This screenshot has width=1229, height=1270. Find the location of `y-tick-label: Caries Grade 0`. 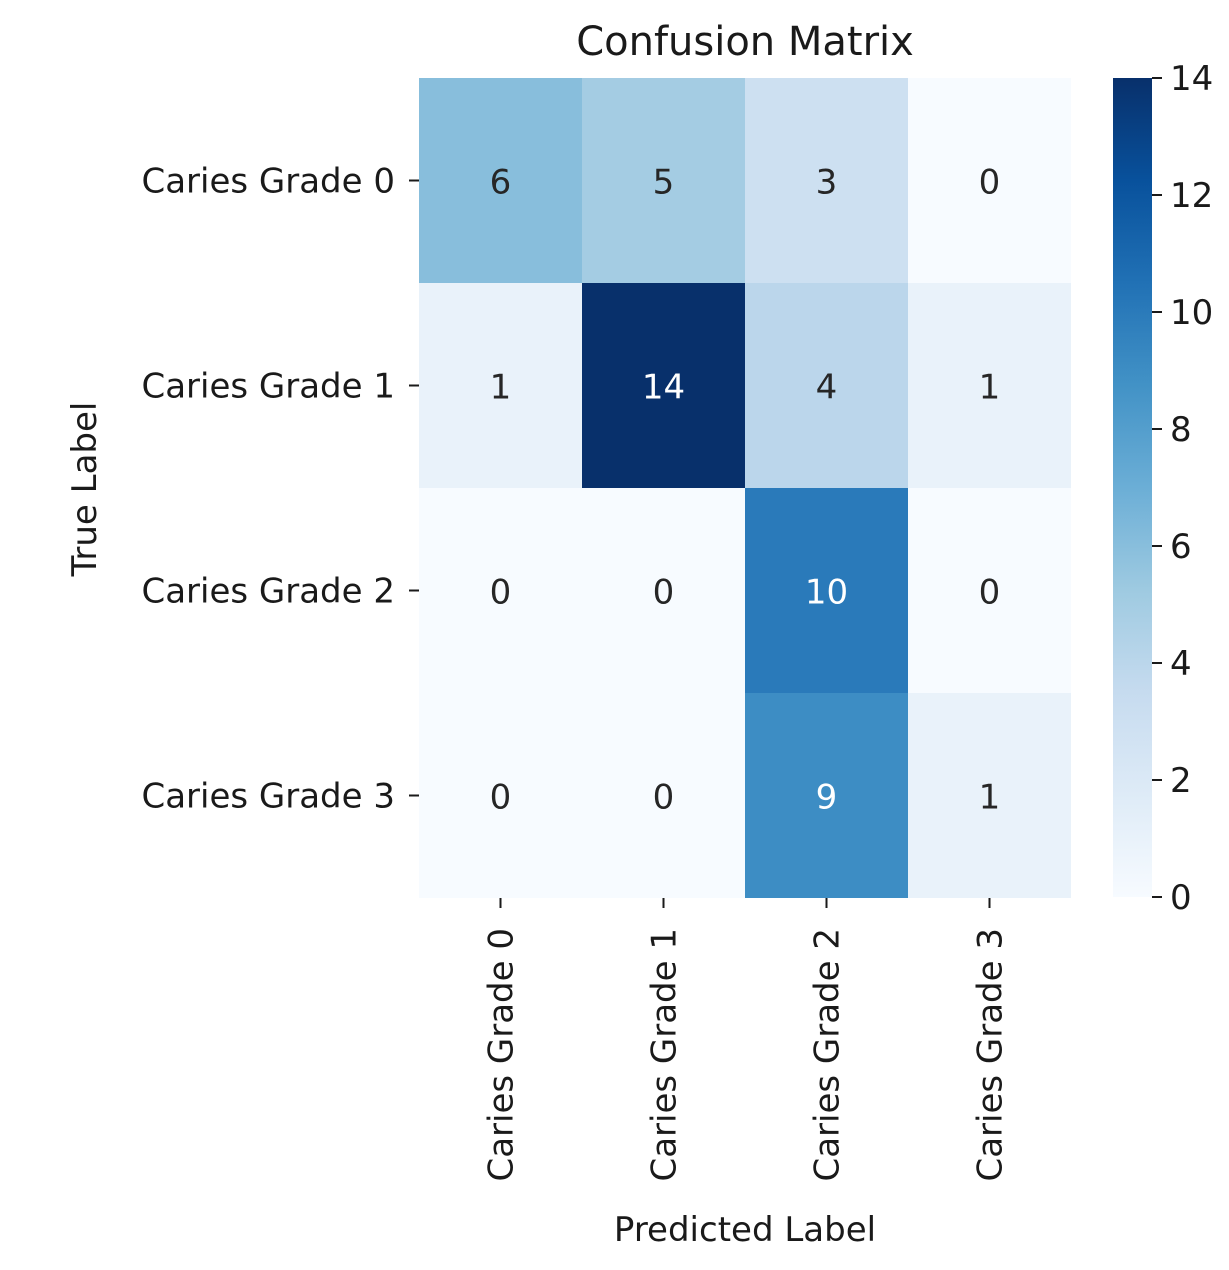

y-tick-label: Caries Grade 0 is located at coordinates (268, 182).